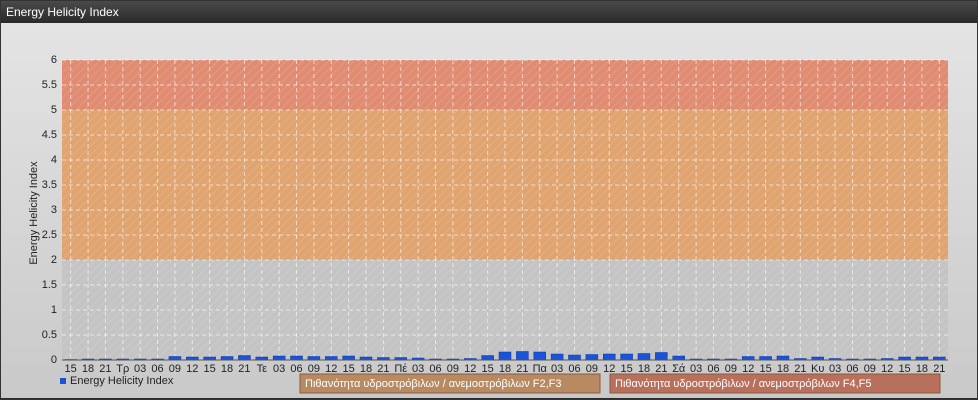 Image resolution: width=978 pixels, height=400 pixels. What do you see at coordinates (262, 369) in the screenshot?
I see `x-tick-label: Τε` at bounding box center [262, 369].